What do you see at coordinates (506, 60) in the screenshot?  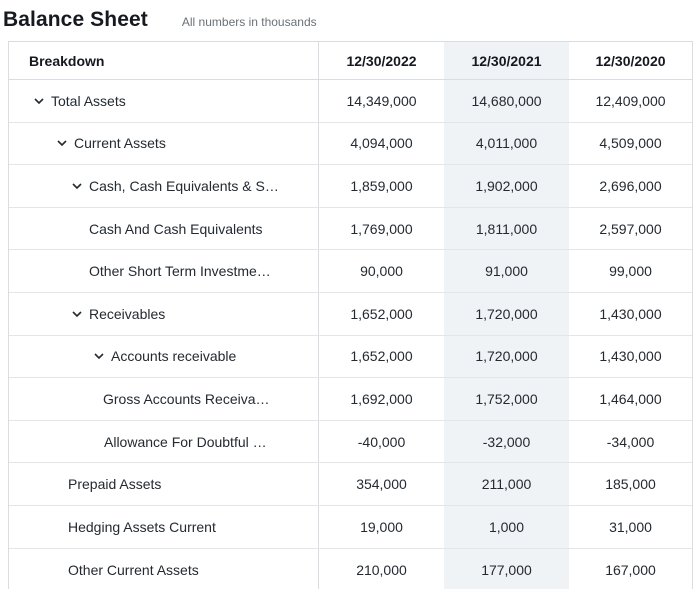 I see `column-header-date-2021: 12/30/2021` at bounding box center [506, 60].